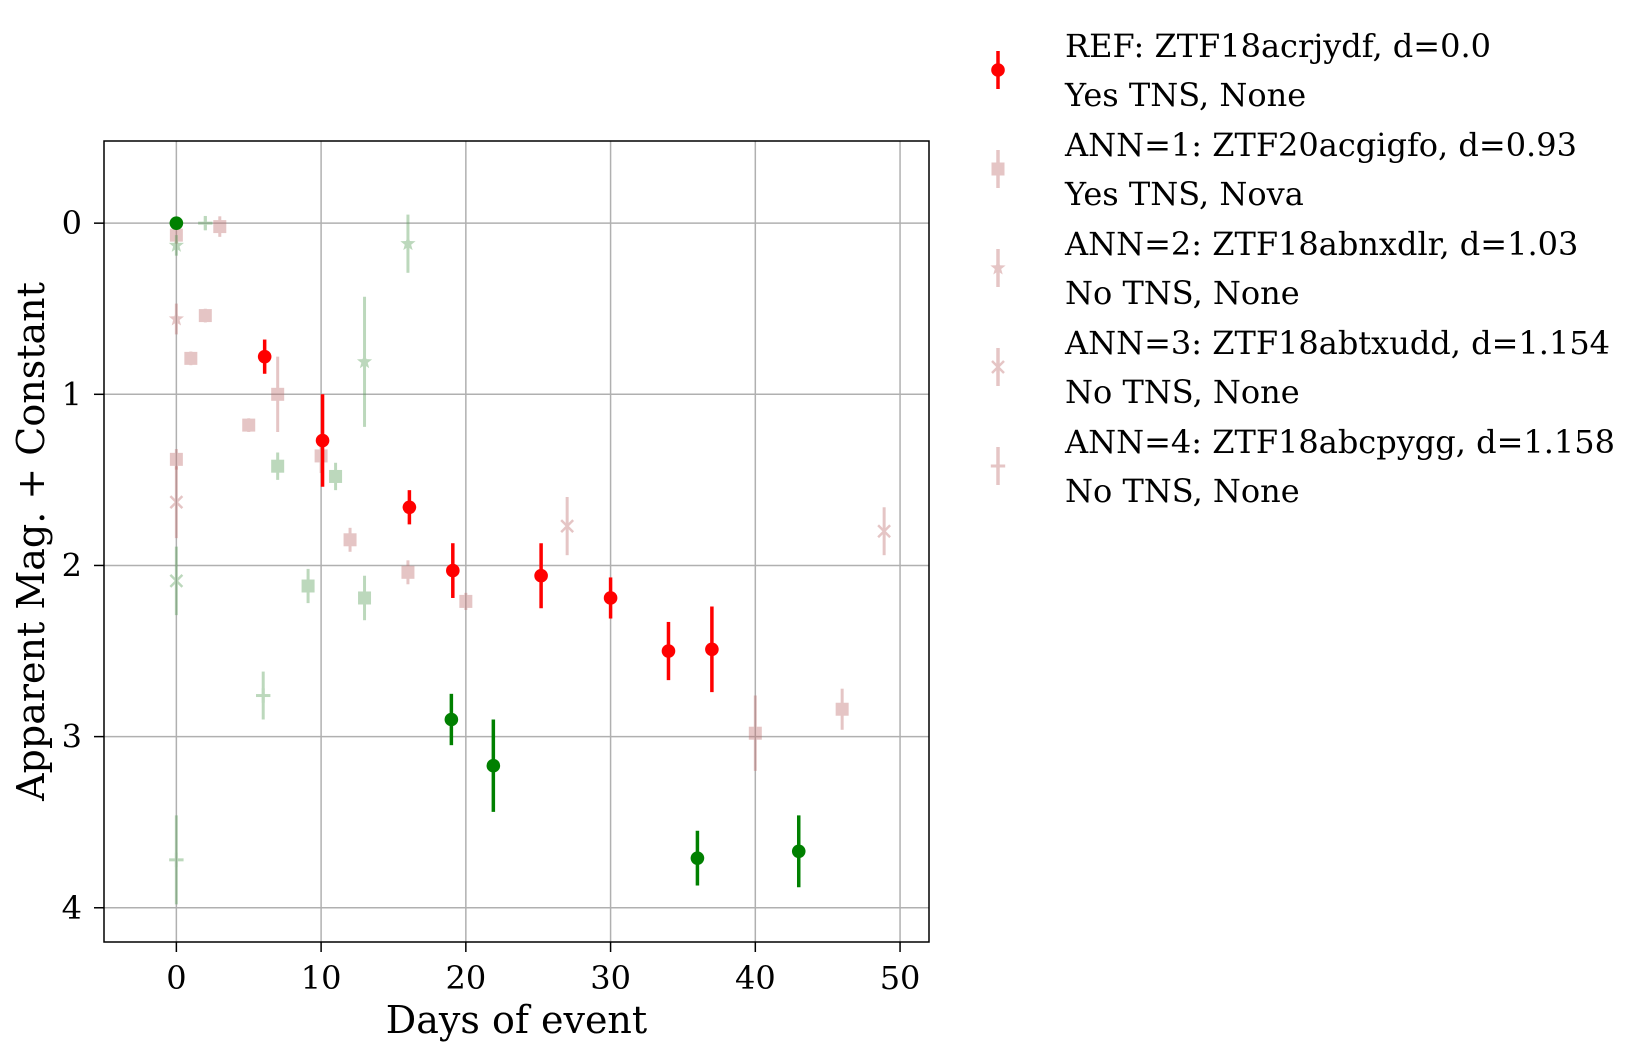 The height and width of the screenshot is (1058, 1636). Describe the element at coordinates (321, 978) in the screenshot. I see `x-tick-label: 10` at that location.